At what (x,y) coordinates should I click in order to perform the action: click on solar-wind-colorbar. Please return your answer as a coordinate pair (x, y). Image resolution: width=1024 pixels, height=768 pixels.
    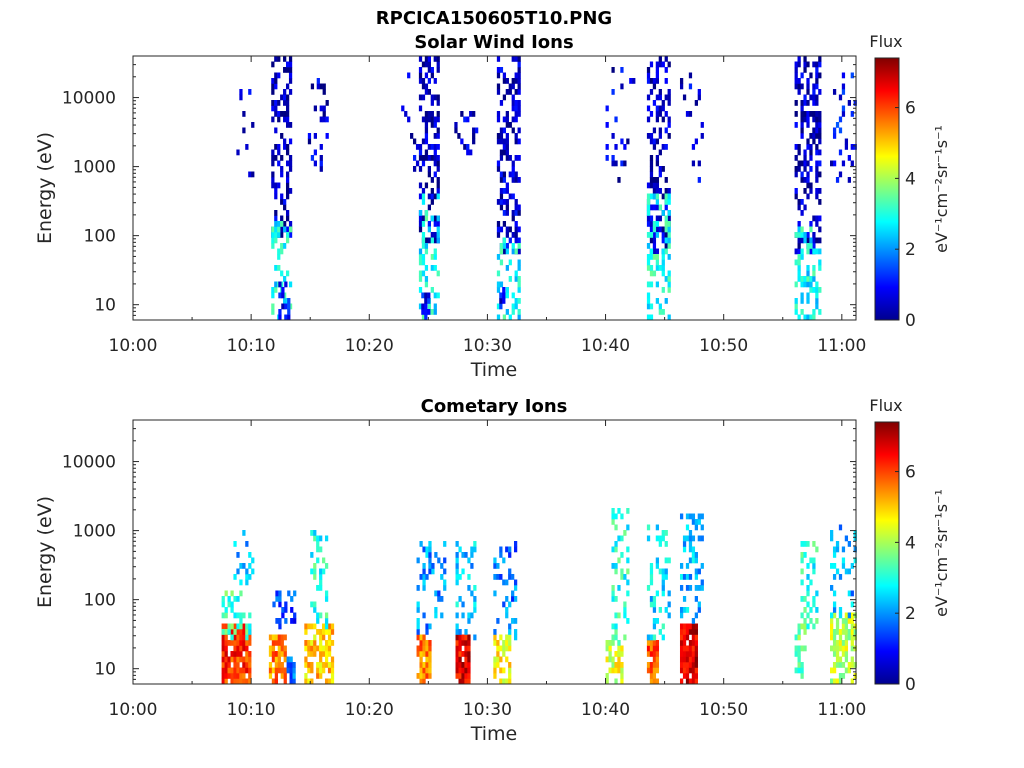
    Looking at the image, I should click on (887, 189).